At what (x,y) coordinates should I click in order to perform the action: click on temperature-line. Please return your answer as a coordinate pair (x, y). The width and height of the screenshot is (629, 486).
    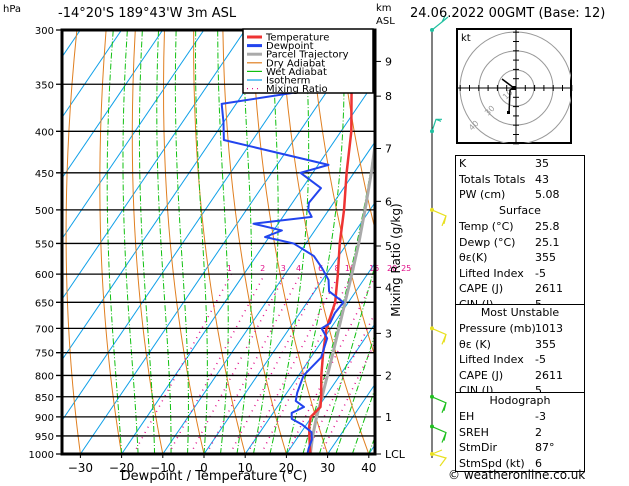
    Looking at the image, I should click on (332, 242).